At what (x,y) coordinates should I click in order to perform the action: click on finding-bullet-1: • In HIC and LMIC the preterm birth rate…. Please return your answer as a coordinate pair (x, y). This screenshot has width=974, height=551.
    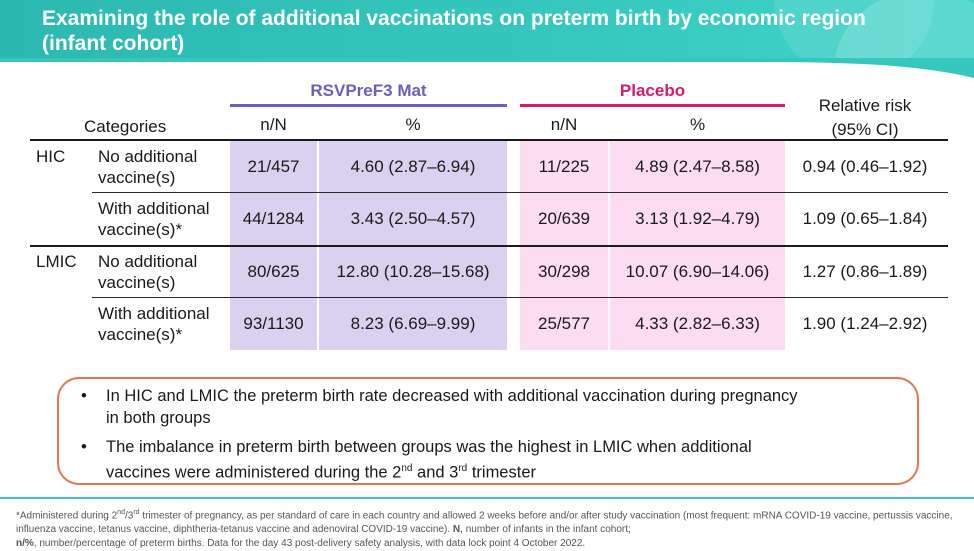
    Looking at the image, I should click on (491, 407).